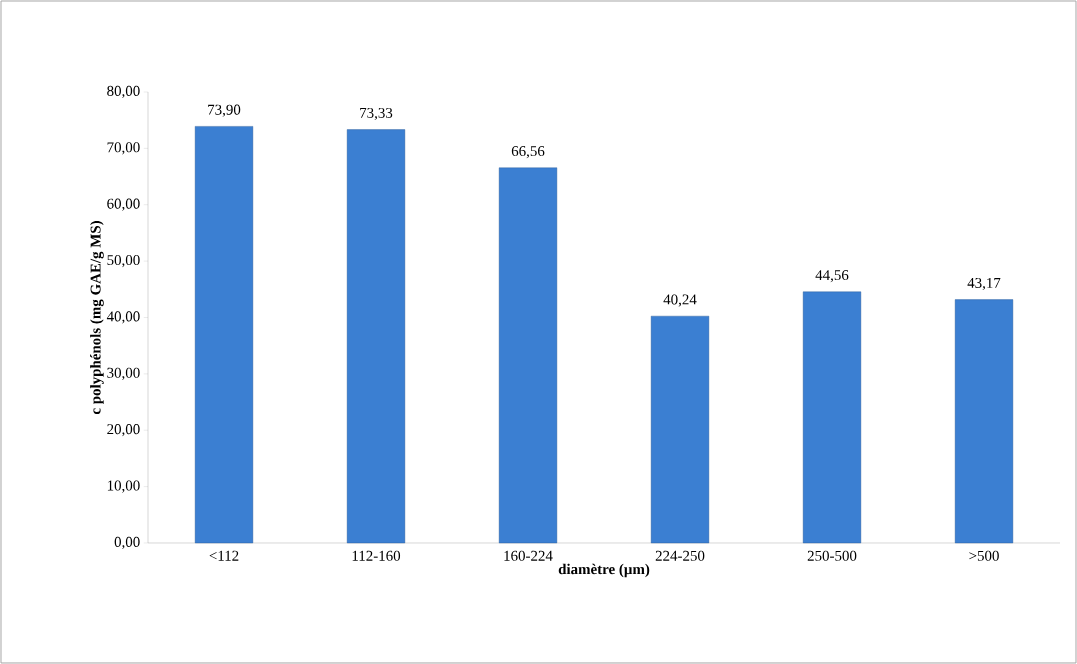 The image size is (1077, 664). I want to click on data-label: 73,90, so click(224, 110).